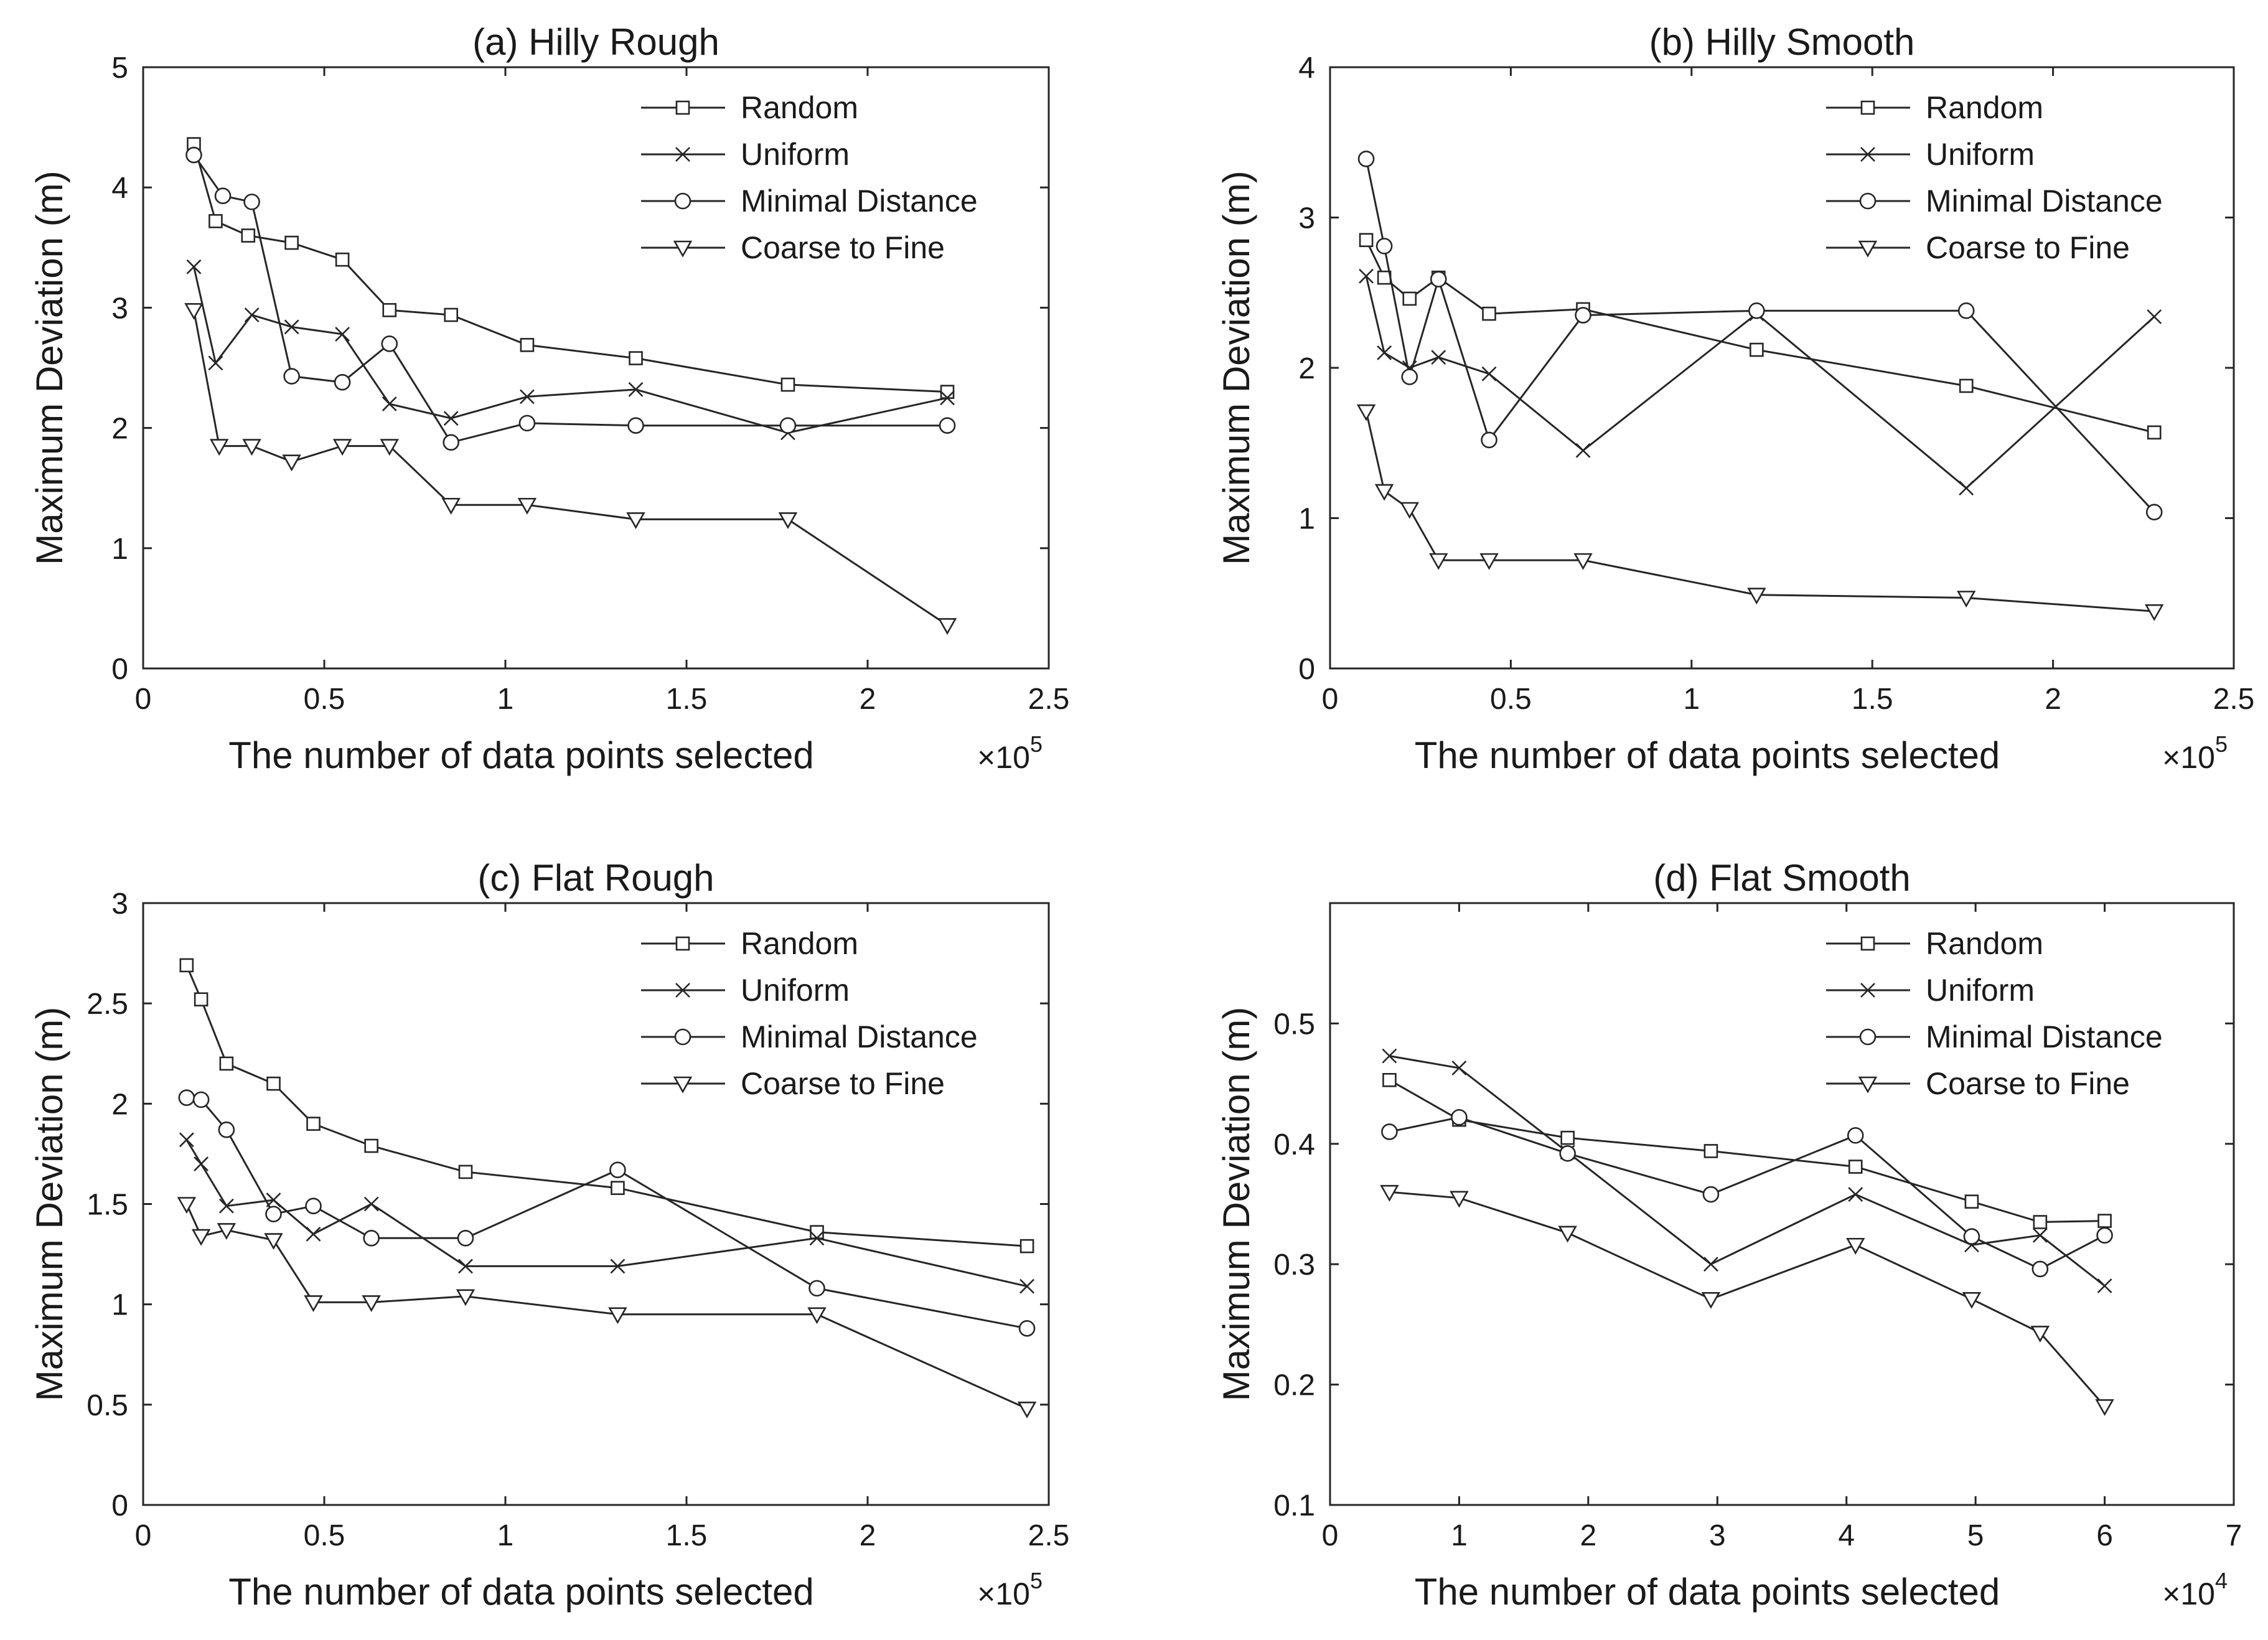 Image resolution: width=2268 pixels, height=1640 pixels. I want to click on y-axis-label: Maximum Deviation (m), so click(1236, 368).